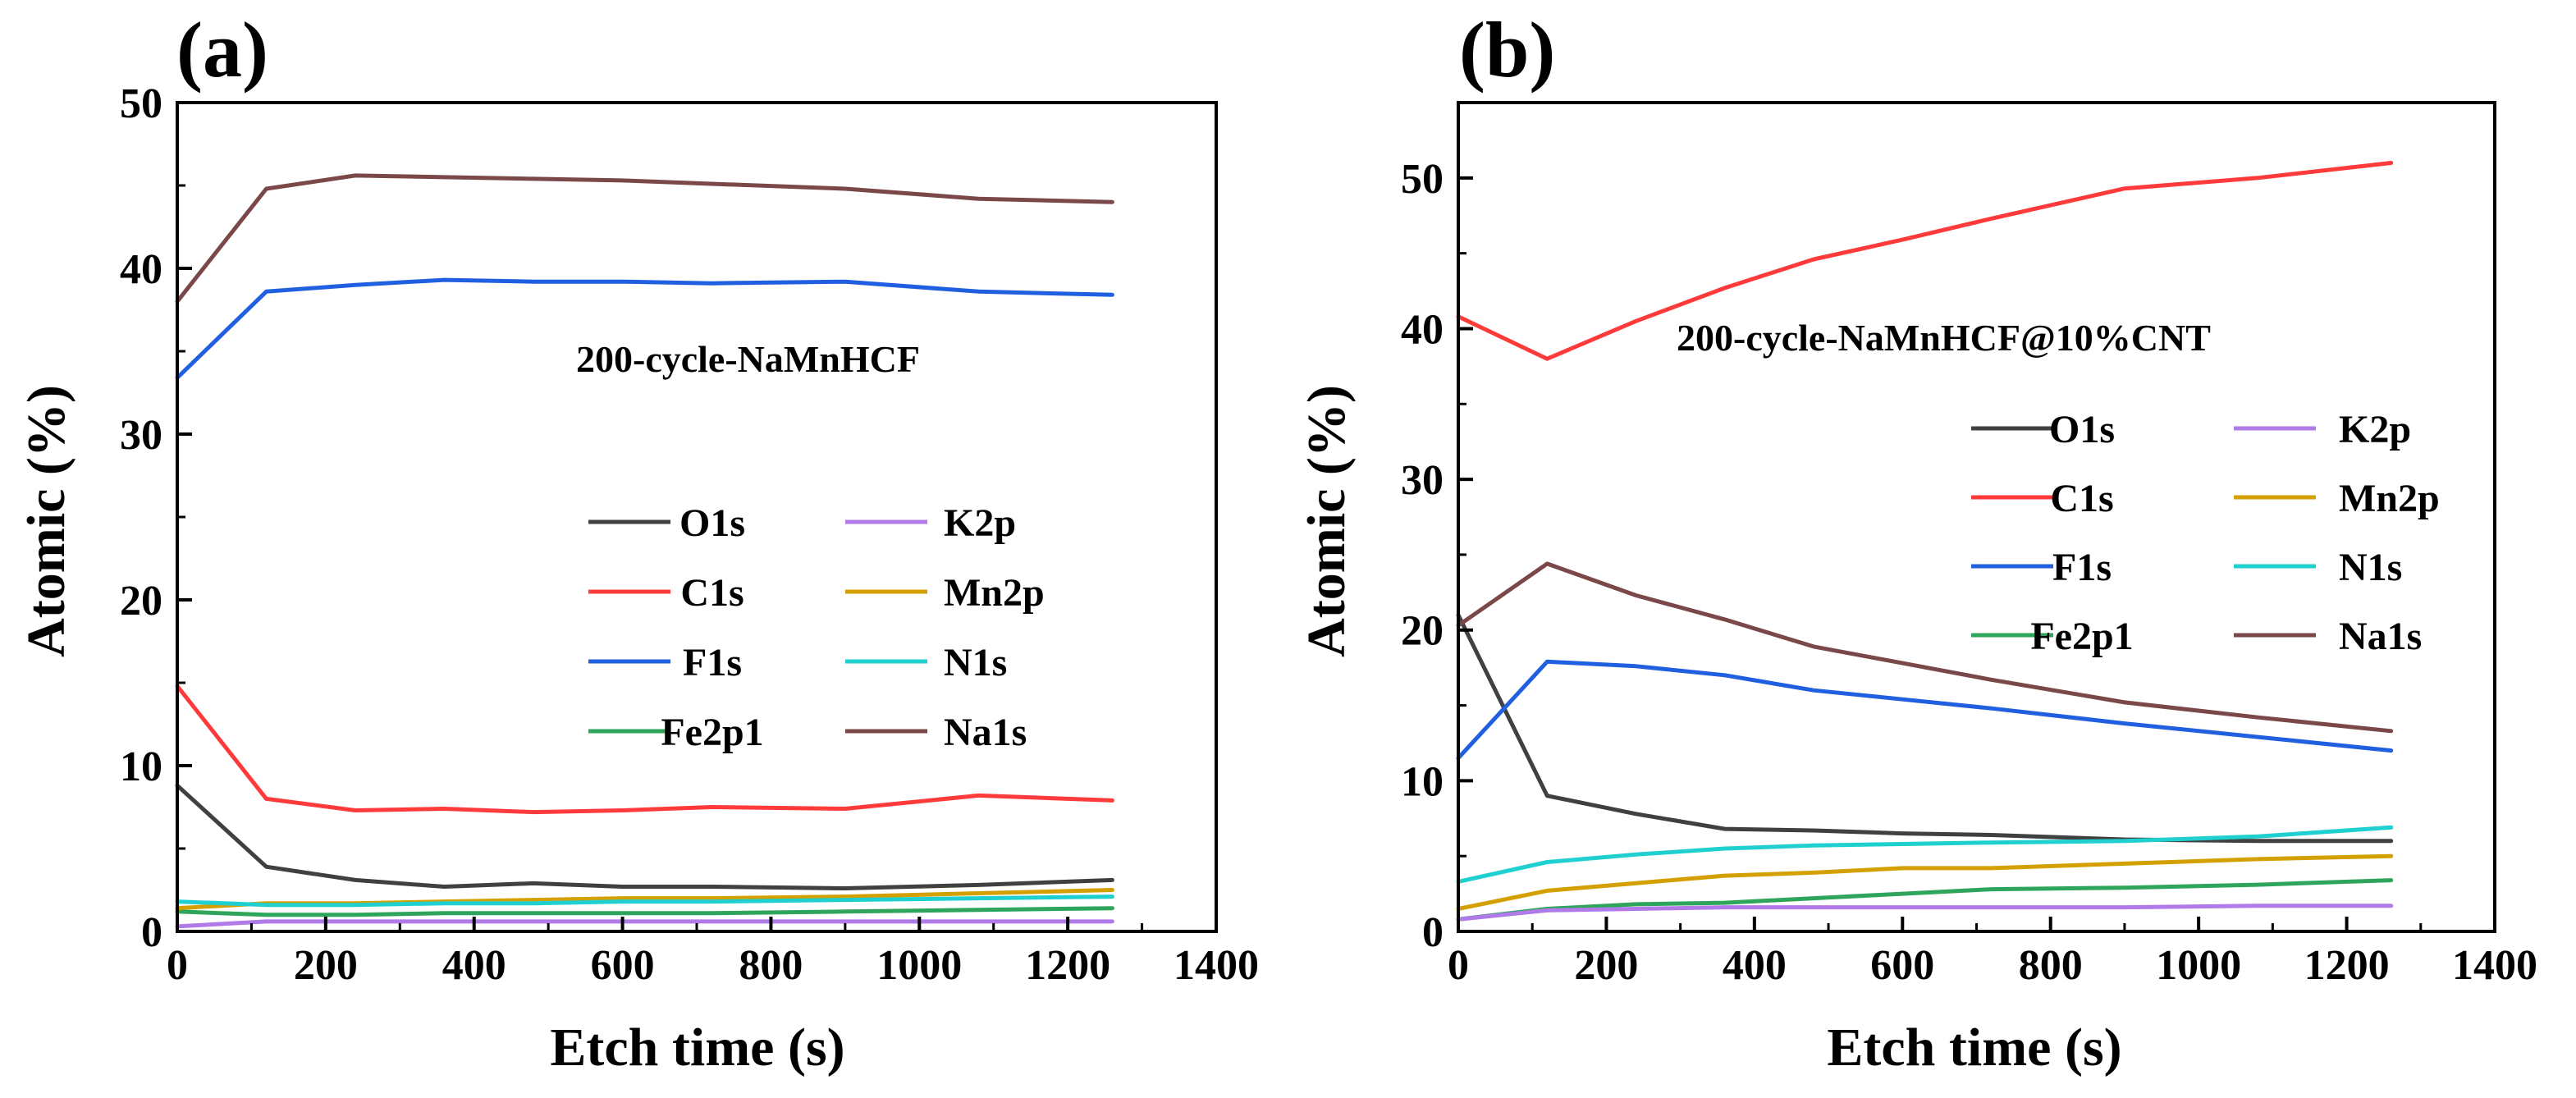  What do you see at coordinates (1422, 481) in the screenshot?
I see `panel-b-y-tick-label: 30` at bounding box center [1422, 481].